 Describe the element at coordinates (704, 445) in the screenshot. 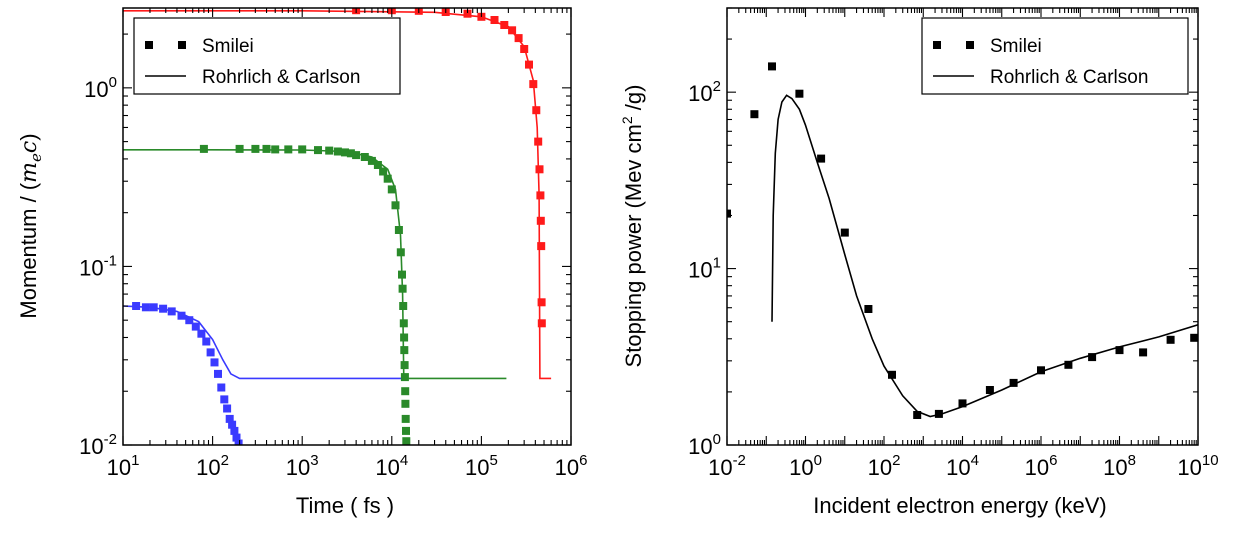

I see `stopping-power-y-tick-label-0: 10⁰` at that location.